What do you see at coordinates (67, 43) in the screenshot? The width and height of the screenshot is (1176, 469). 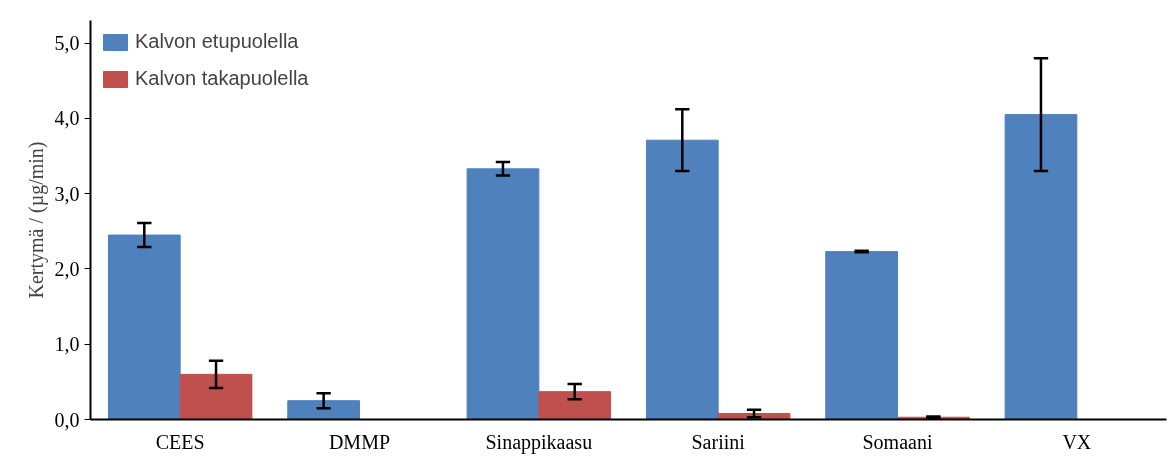 I see `y-tick-label: 5,0` at bounding box center [67, 43].